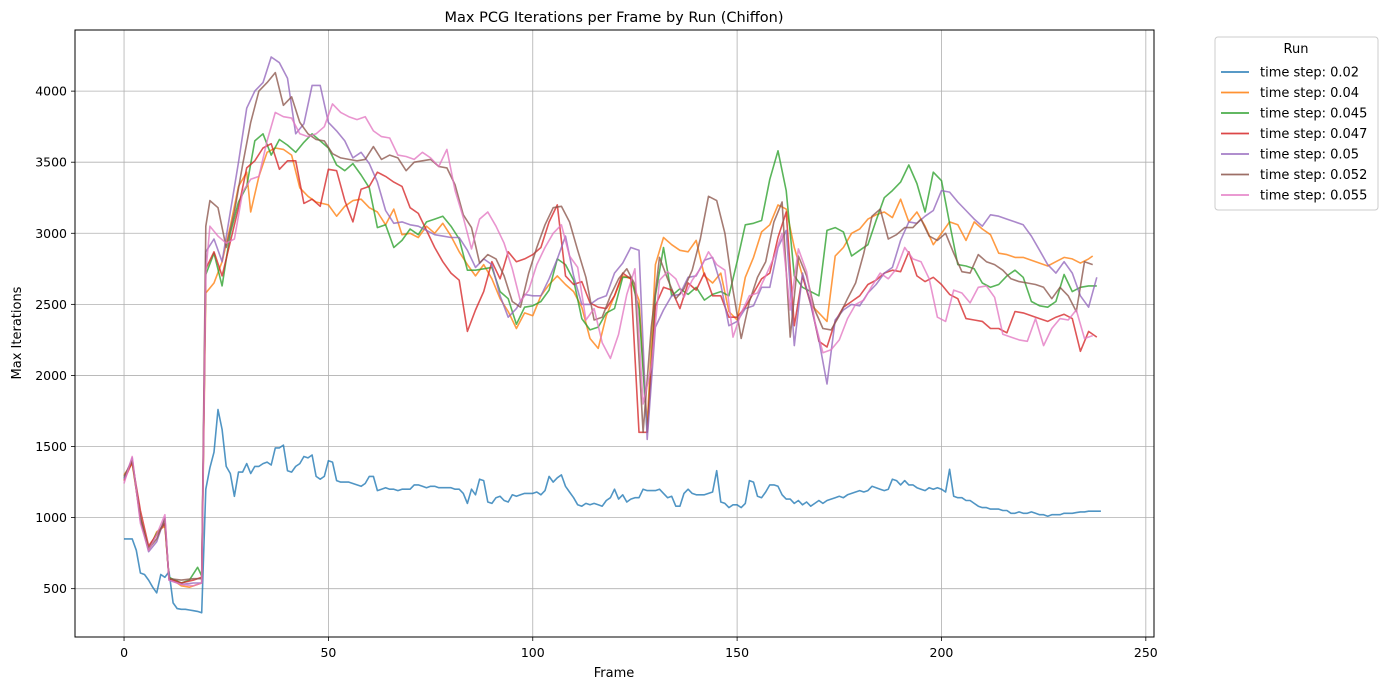 Image resolution: width=1389 pixels, height=690 pixels. Describe the element at coordinates (1309, 73) in the screenshot. I see `legend-entry-0: time step: 0.02` at that location.